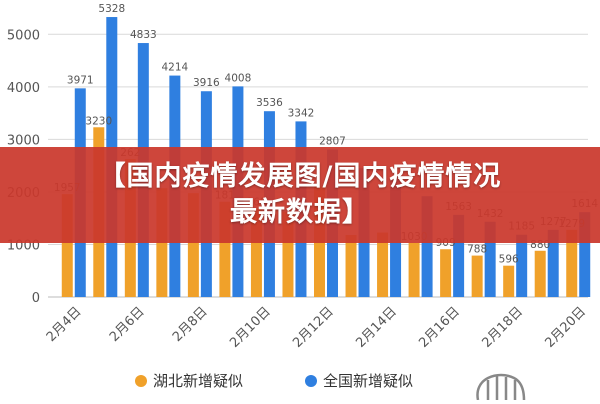  Describe the element at coordinates (376, 327) in the screenshot. I see `x-tick-label-2月14日: 2月14日` at that location.